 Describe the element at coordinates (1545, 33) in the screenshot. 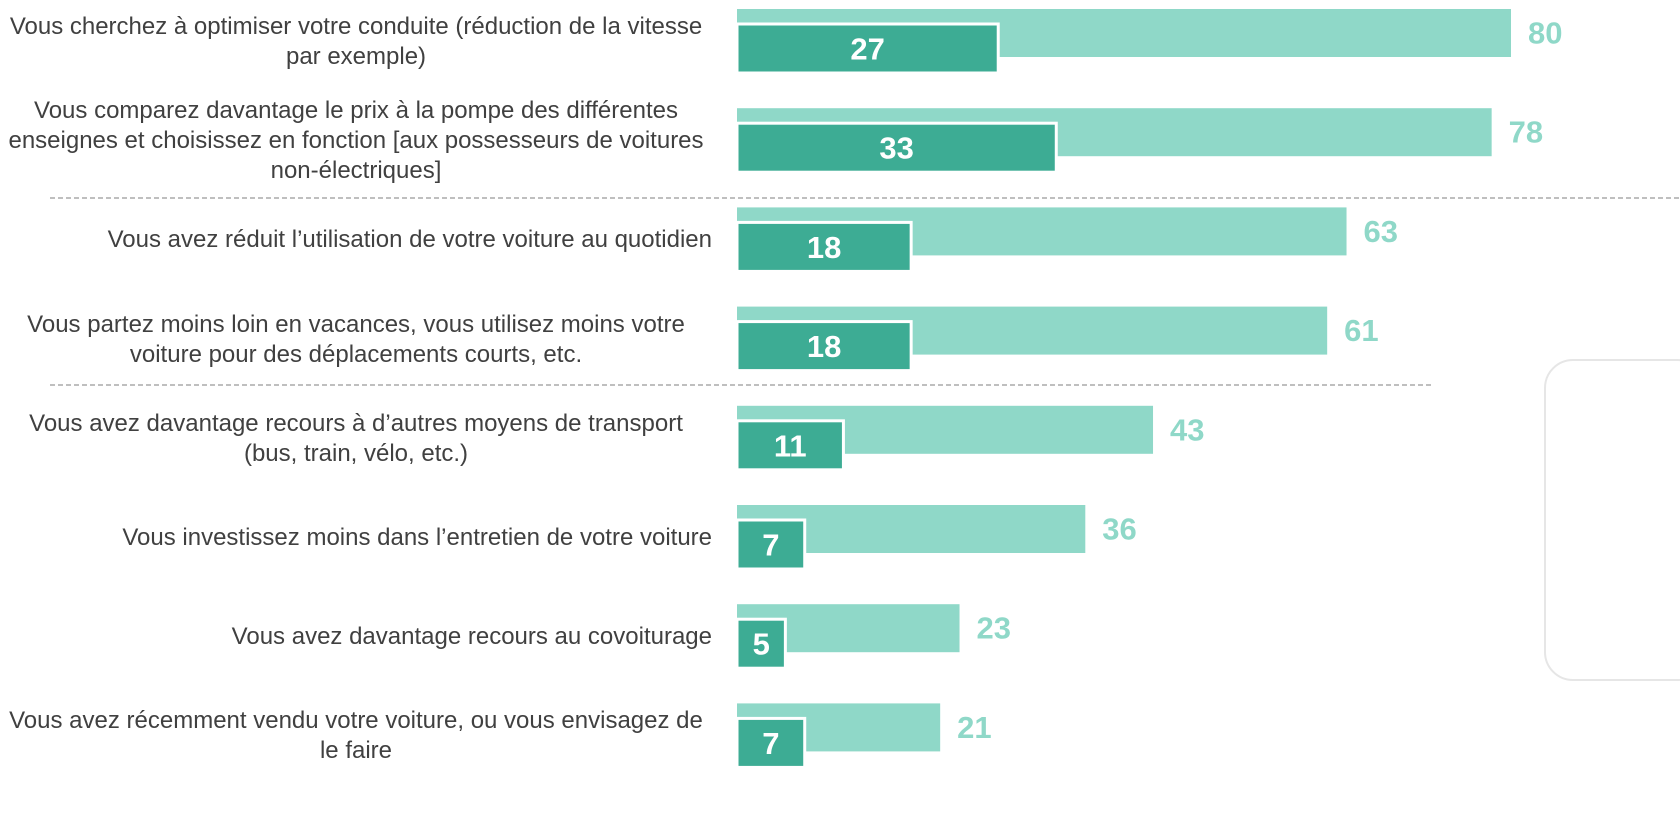

I see `value-label-total: 80` at that location.